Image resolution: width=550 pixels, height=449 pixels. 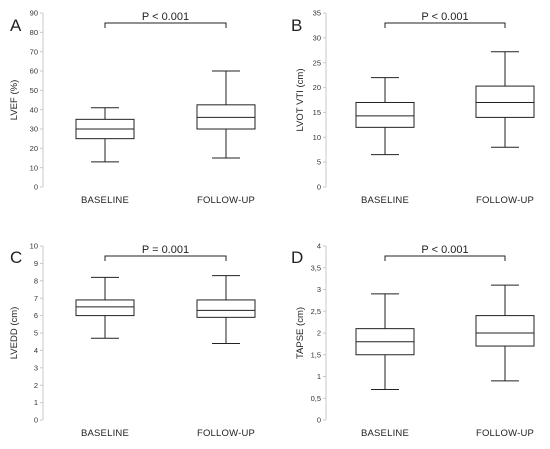 What do you see at coordinates (36, 298) in the screenshot?
I see `y-tick-label: 7` at bounding box center [36, 298].